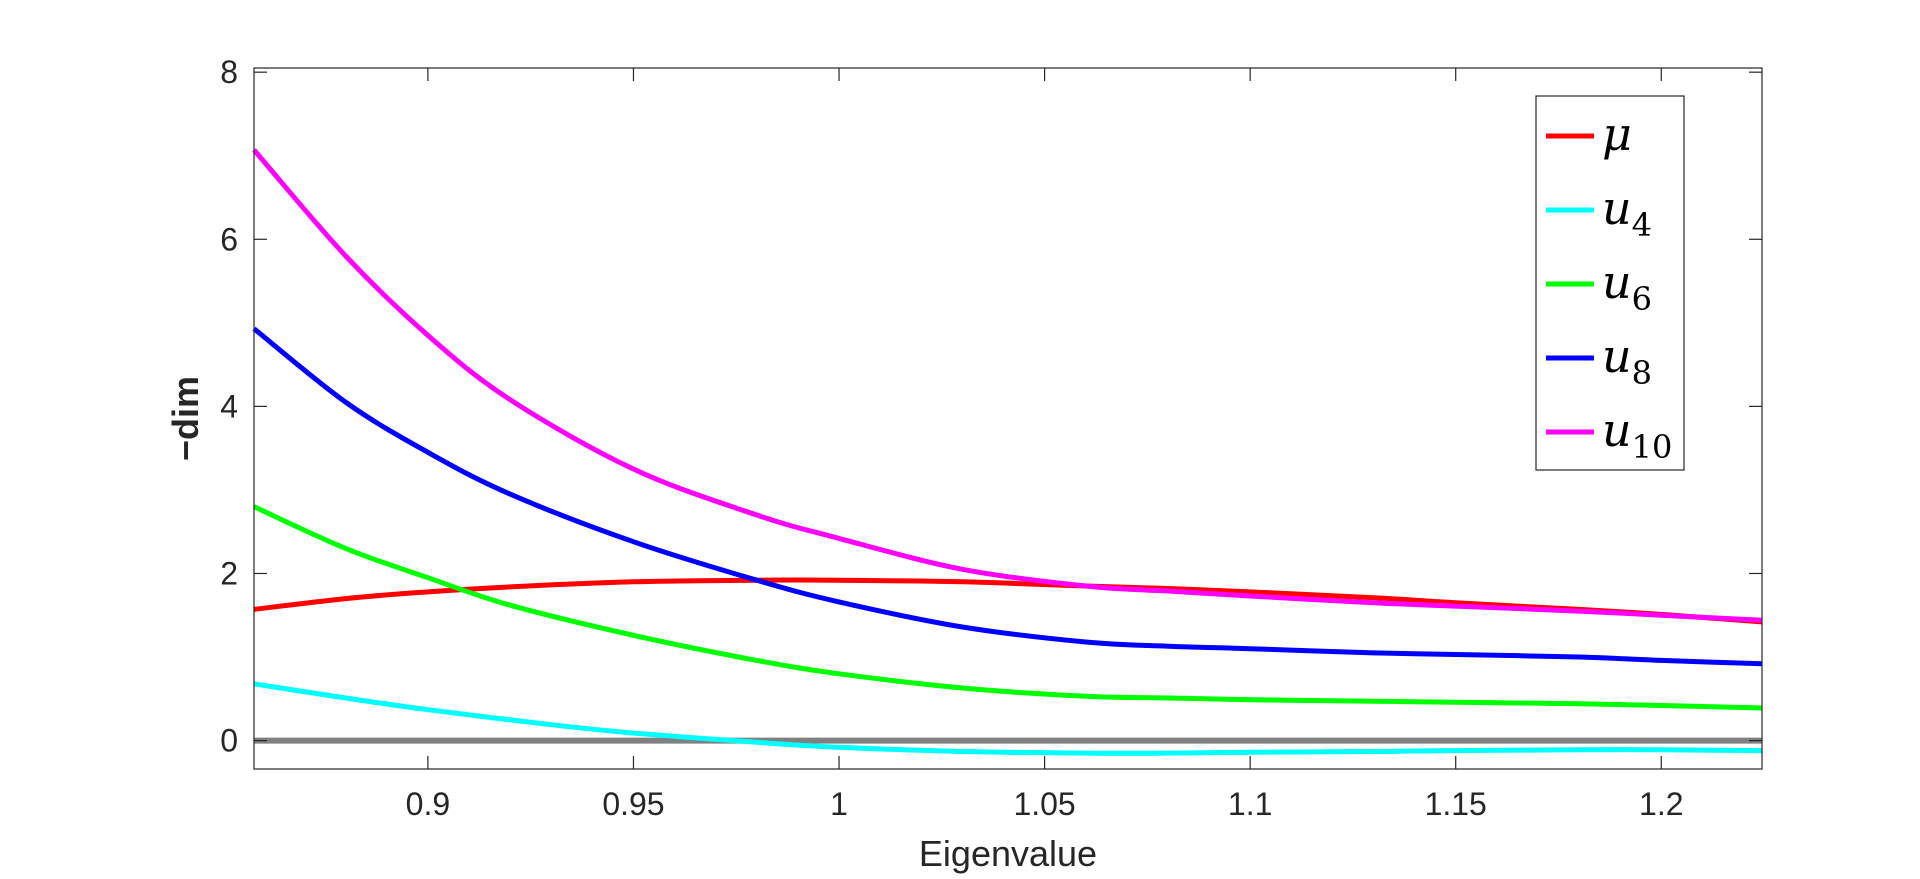 This screenshot has width=1920, height=879. What do you see at coordinates (229, 239) in the screenshot?
I see `y-tick-label: 6` at bounding box center [229, 239].